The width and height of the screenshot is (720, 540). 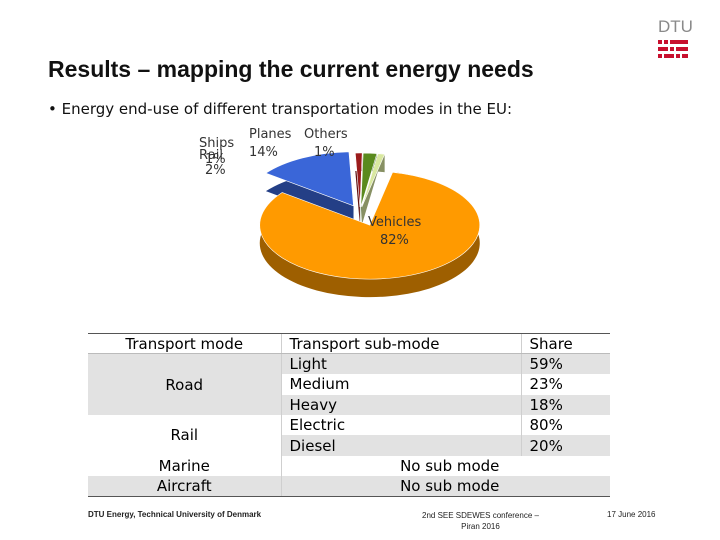 What do you see at coordinates (184, 435) in the screenshot?
I see `mode-rail: Rail` at bounding box center [184, 435].